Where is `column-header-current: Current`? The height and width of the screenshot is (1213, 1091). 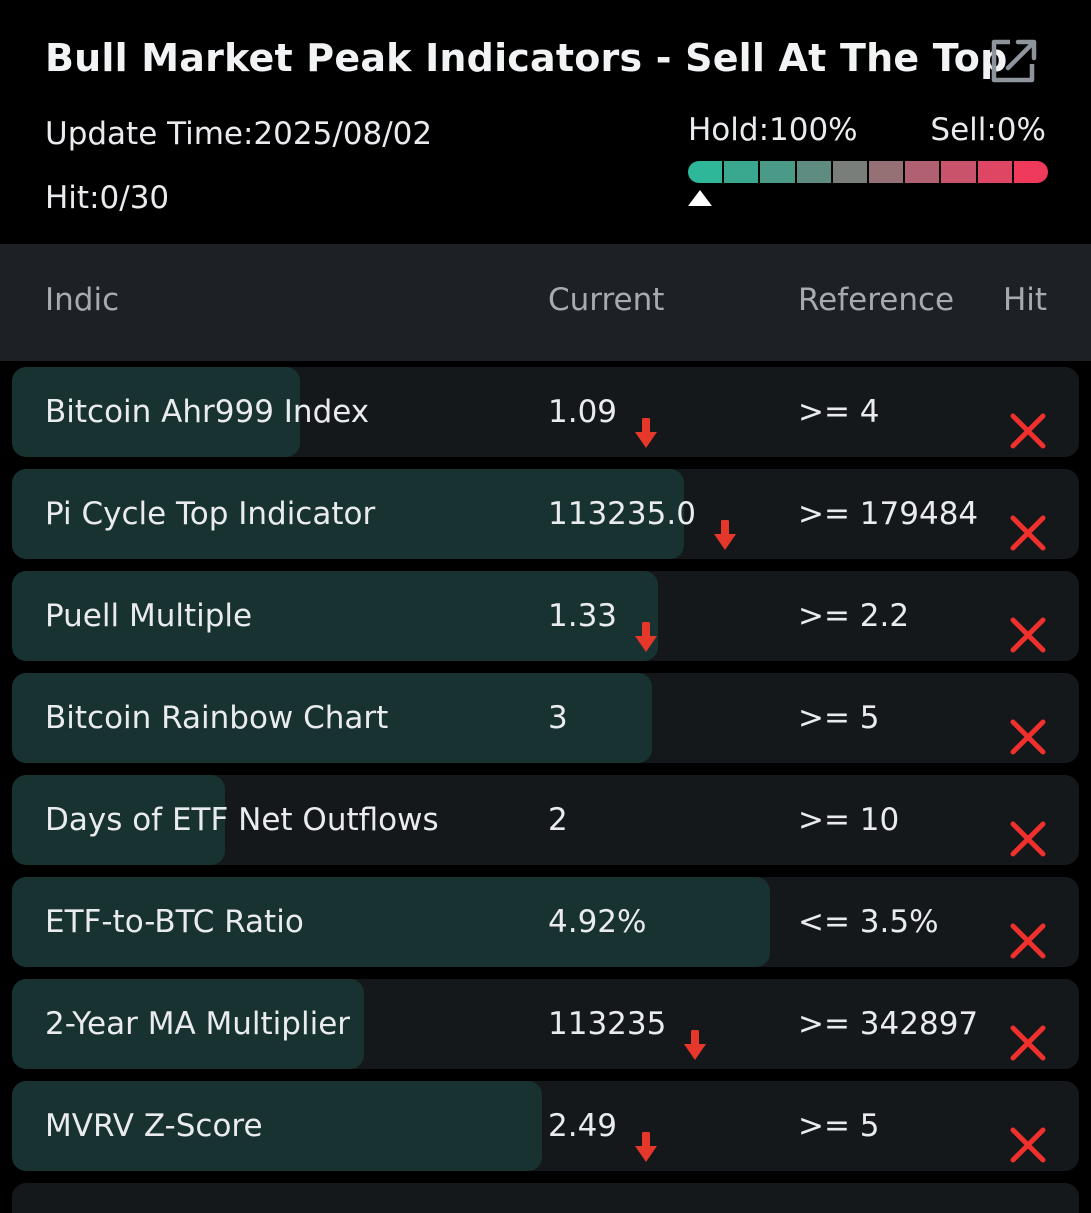 column-header-current: Current is located at coordinates (606, 300).